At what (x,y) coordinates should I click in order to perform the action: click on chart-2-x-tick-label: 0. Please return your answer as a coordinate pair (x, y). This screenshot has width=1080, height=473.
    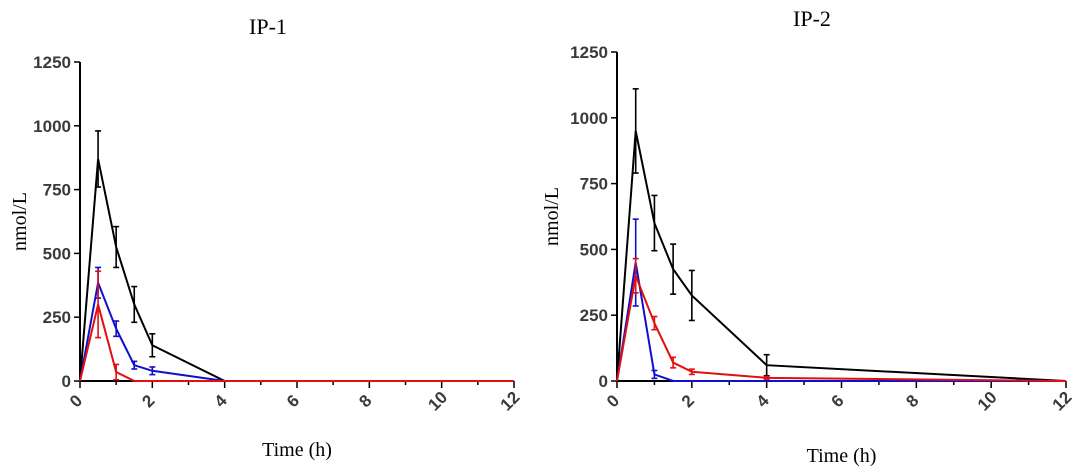
    Looking at the image, I should click on (613, 401).